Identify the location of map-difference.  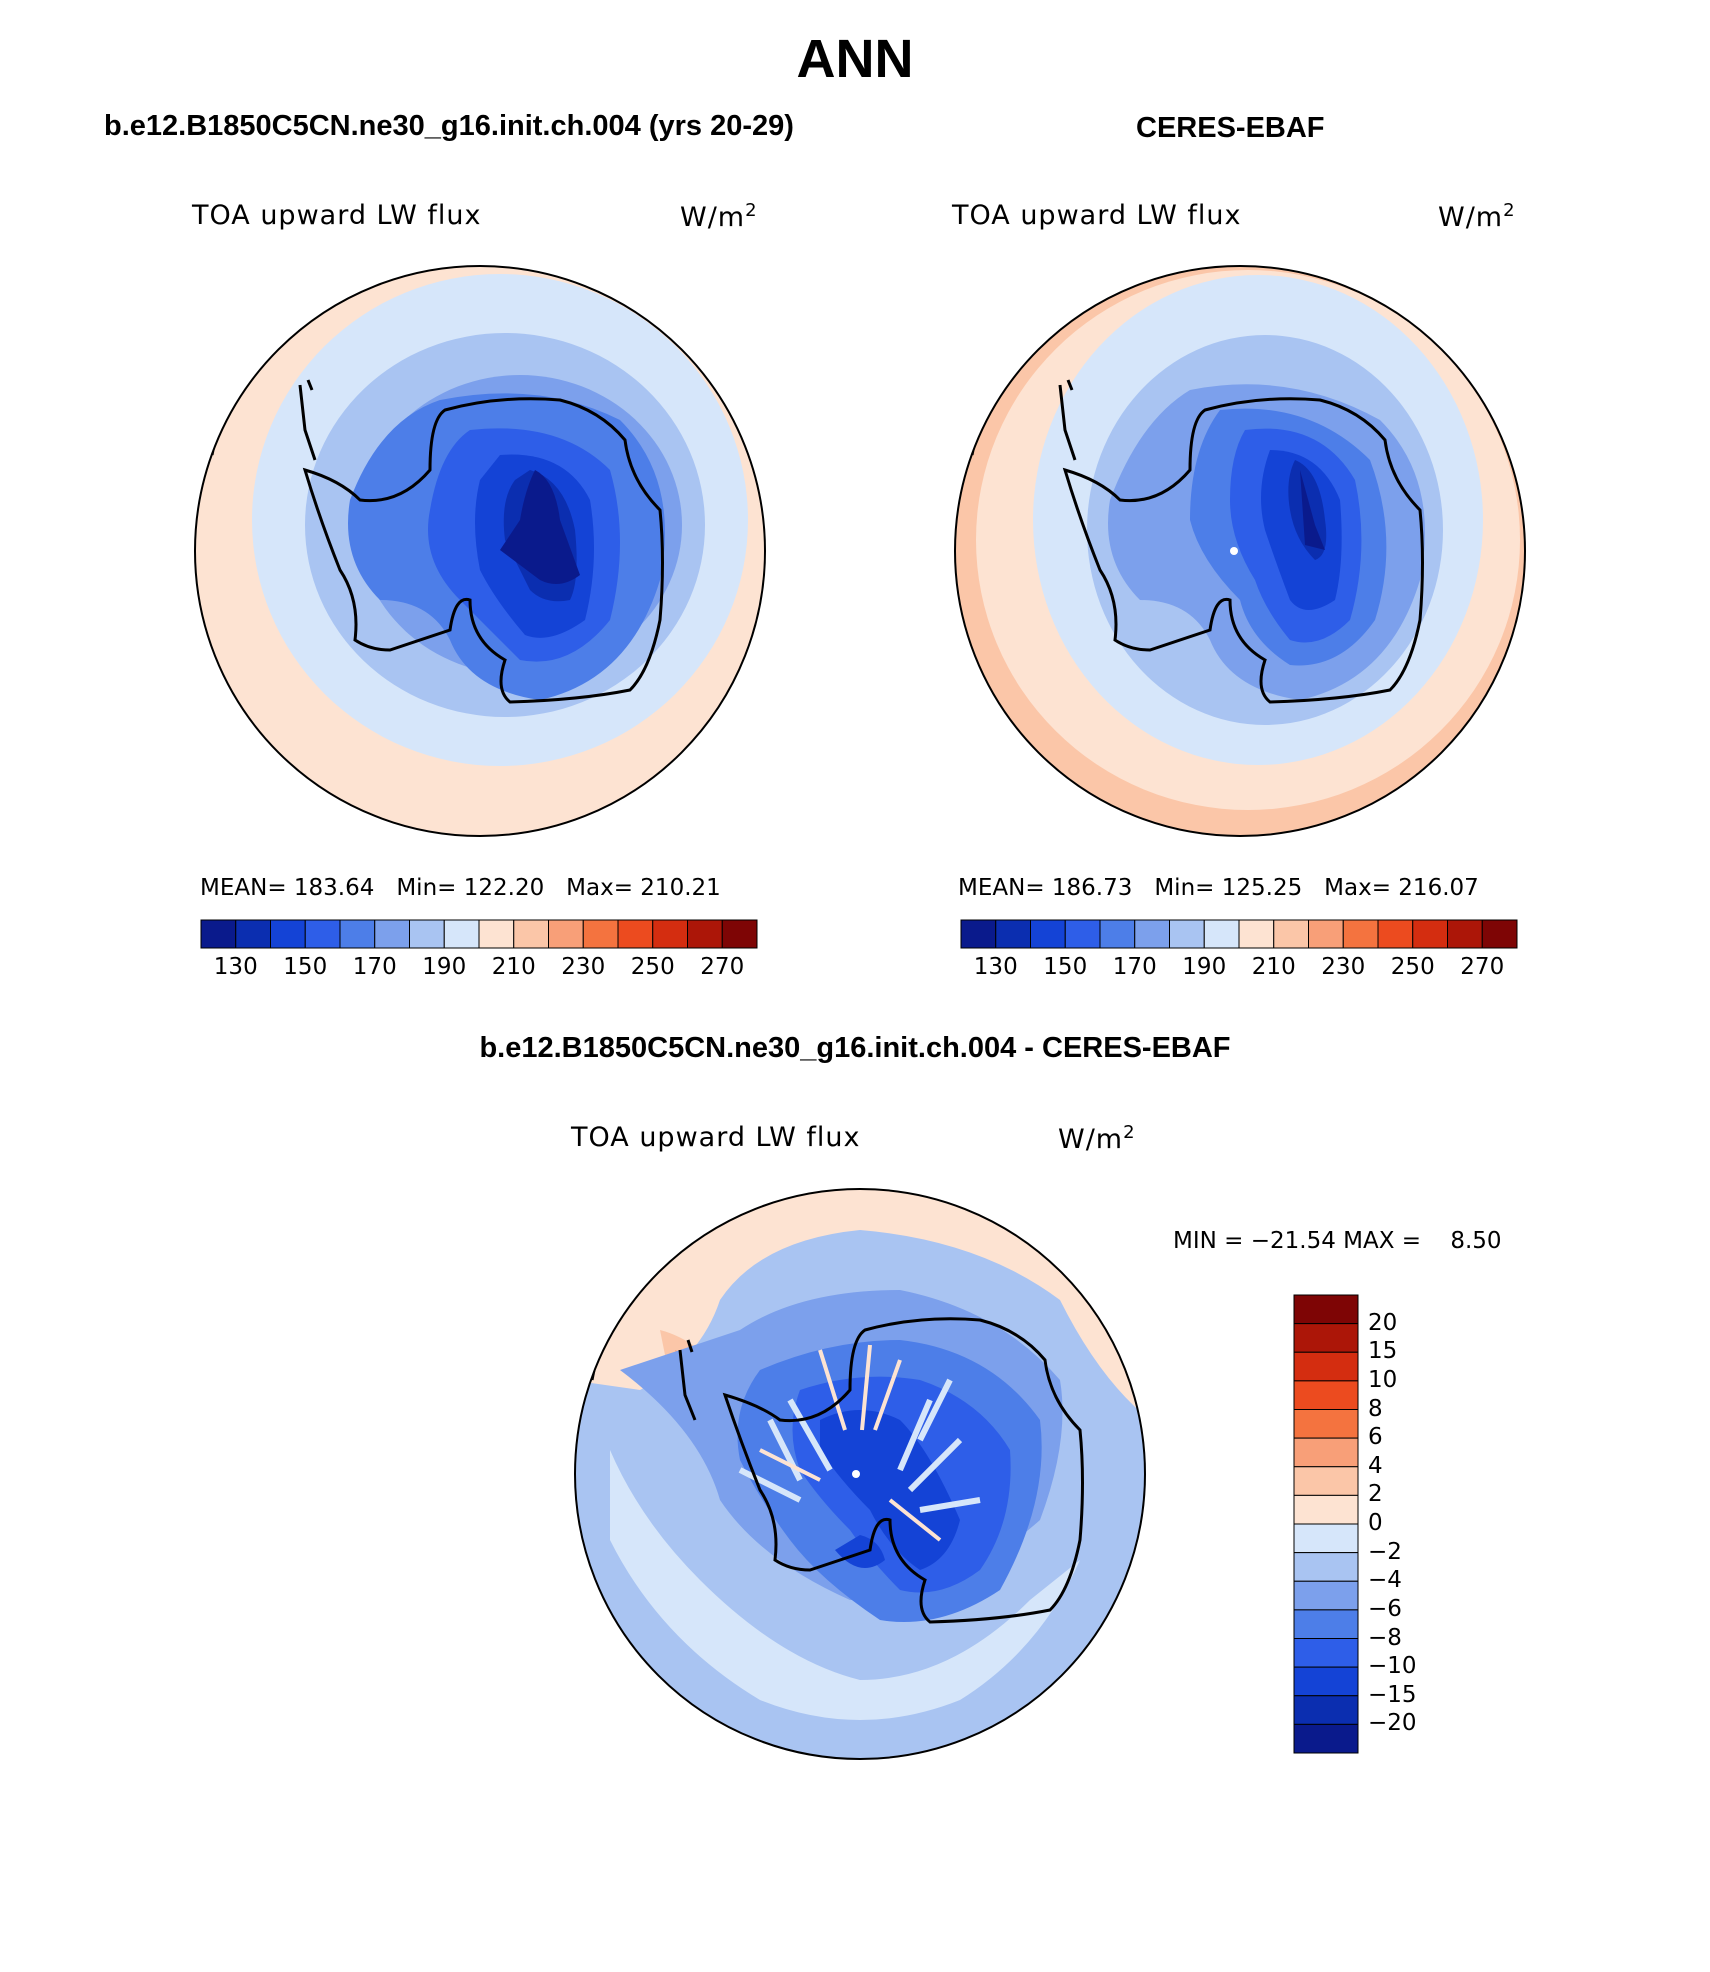
(860, 1474).